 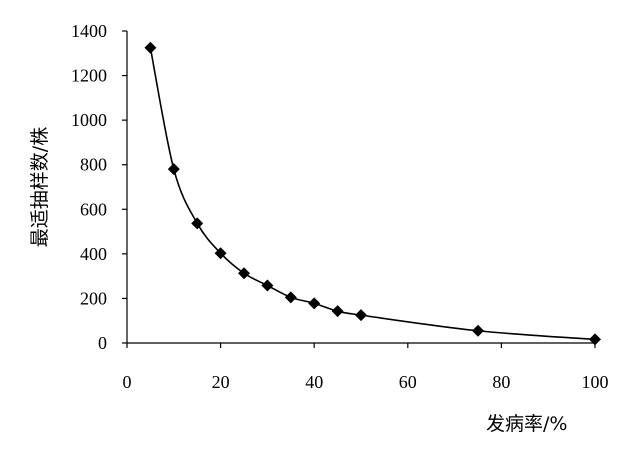 What do you see at coordinates (93, 254) in the screenshot?
I see `y-tick-label: 400` at bounding box center [93, 254].